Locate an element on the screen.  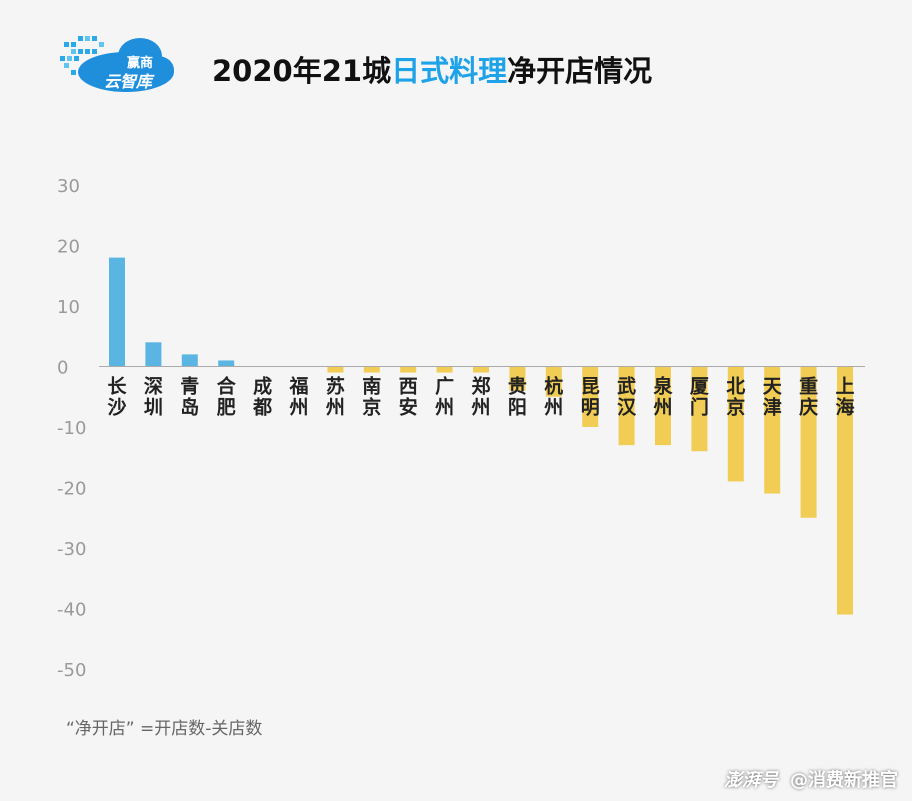
y-tick-label: -10 is located at coordinates (71, 428).